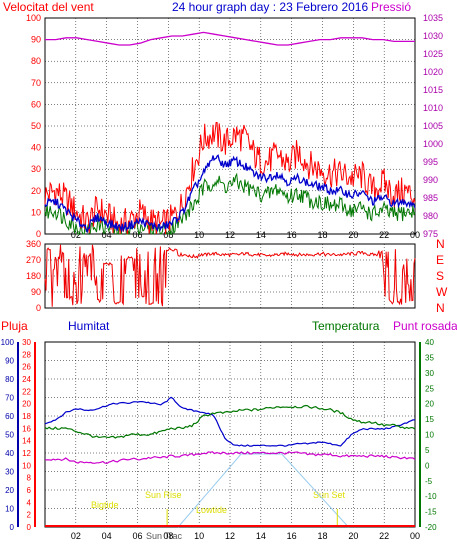  Describe the element at coordinates (9, 416) in the screenshot. I see `humidity-tick: 60` at that location.